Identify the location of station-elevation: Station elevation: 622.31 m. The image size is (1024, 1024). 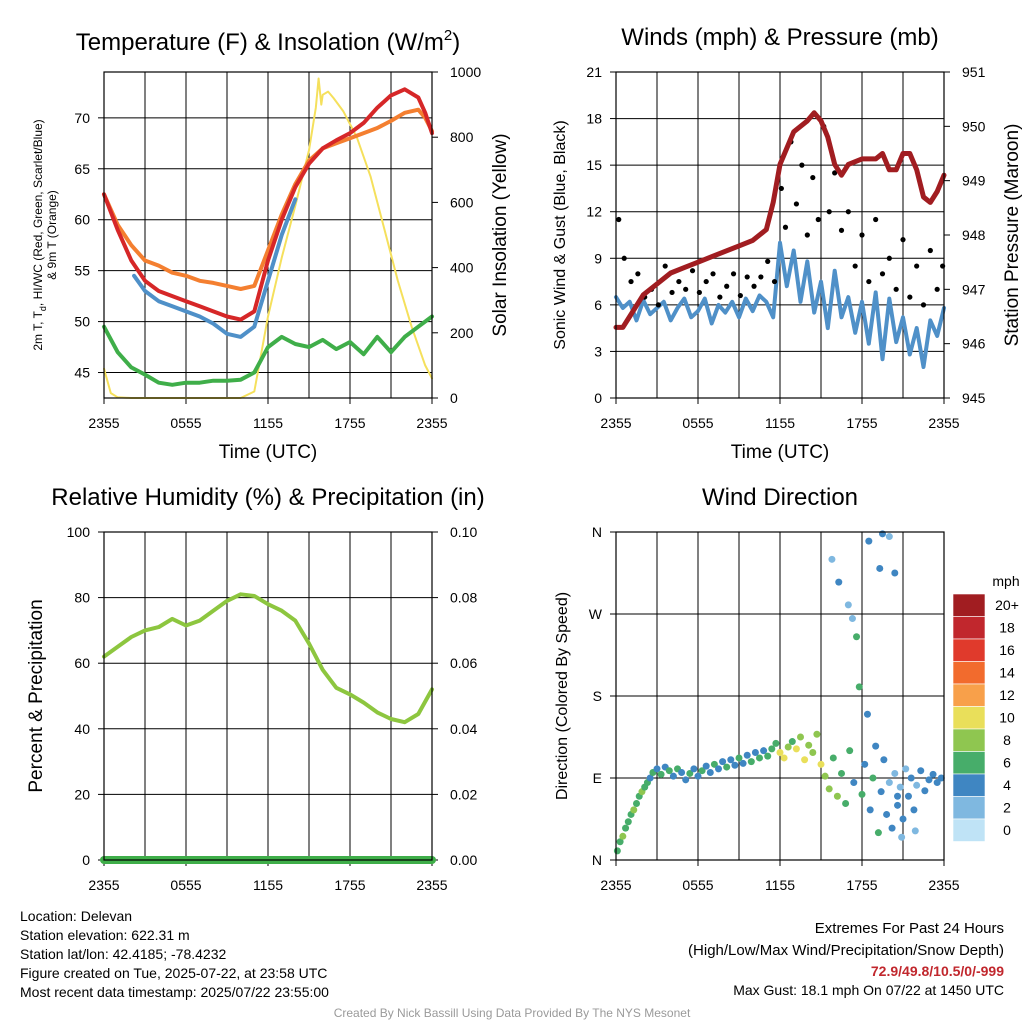
(105, 935).